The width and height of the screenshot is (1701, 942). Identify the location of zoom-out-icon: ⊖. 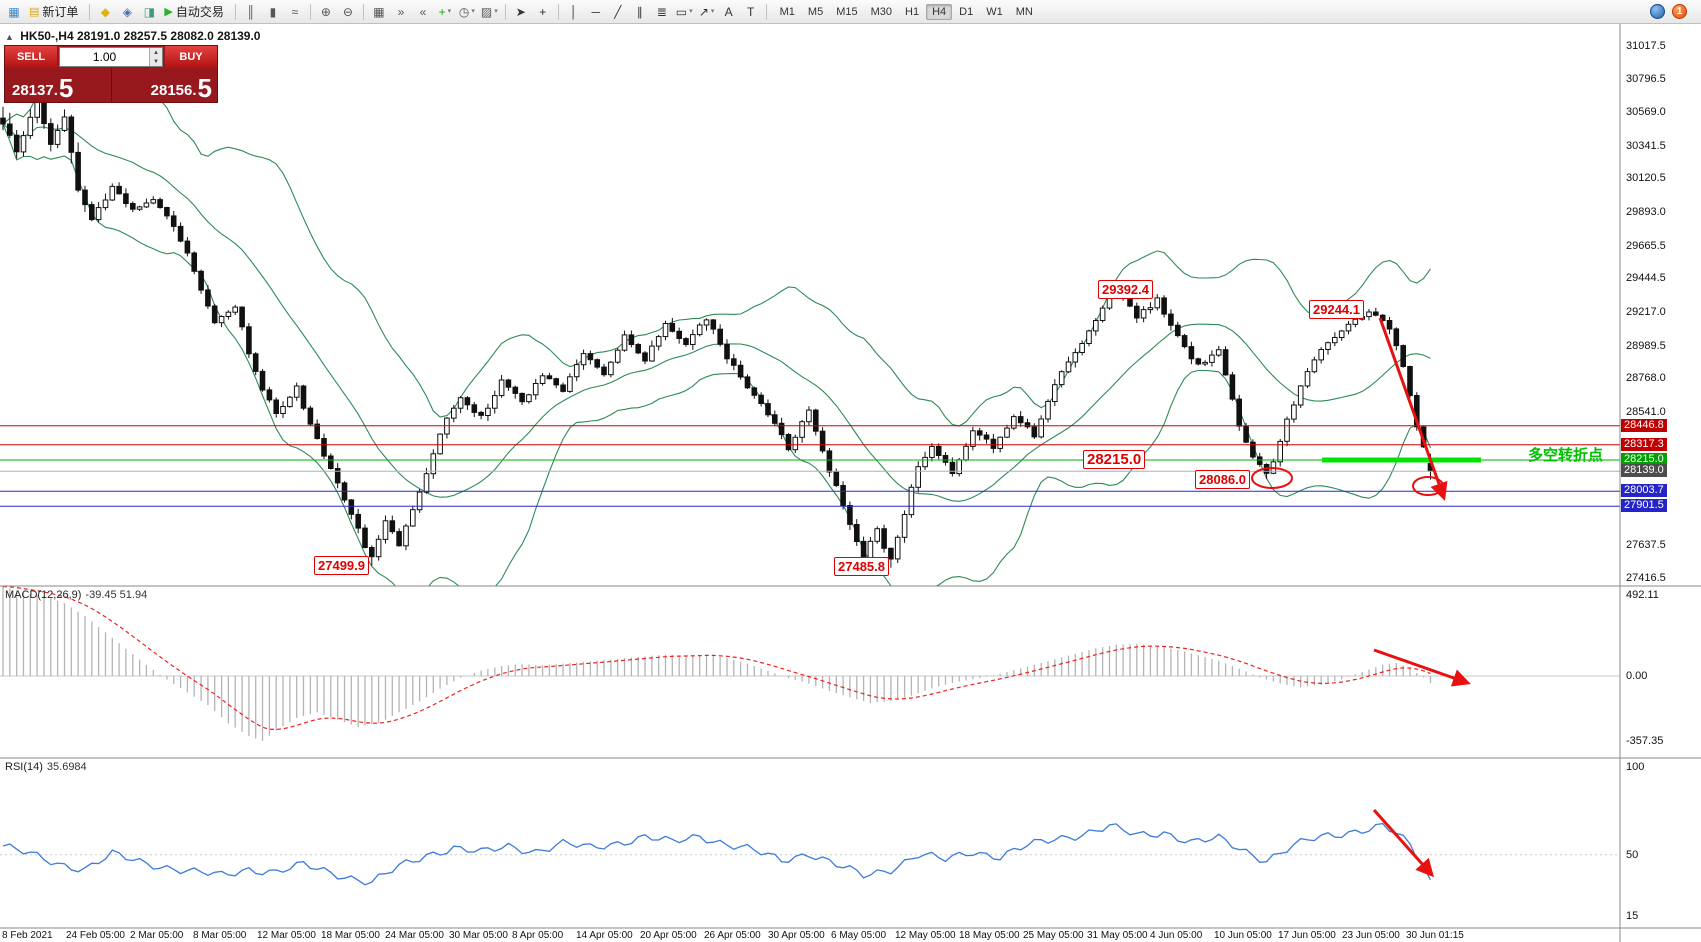
(347, 11).